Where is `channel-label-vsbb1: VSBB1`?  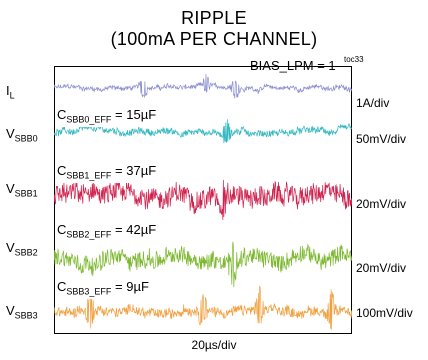 channel-label-vsbb1: VSBB1 is located at coordinates (22, 191).